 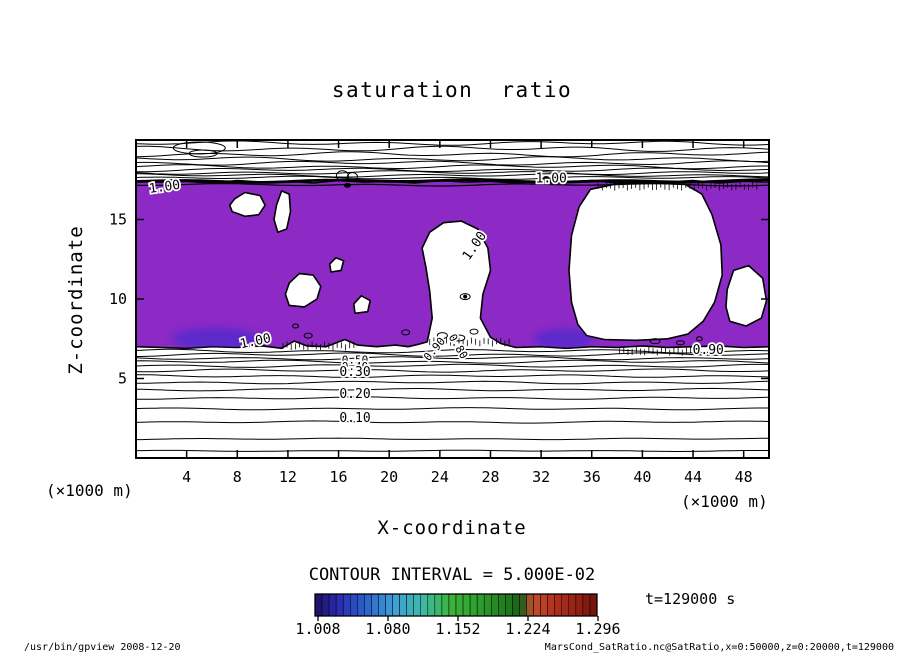 What do you see at coordinates (490, 477) in the screenshot?
I see `x-tick-label: 28` at bounding box center [490, 477].